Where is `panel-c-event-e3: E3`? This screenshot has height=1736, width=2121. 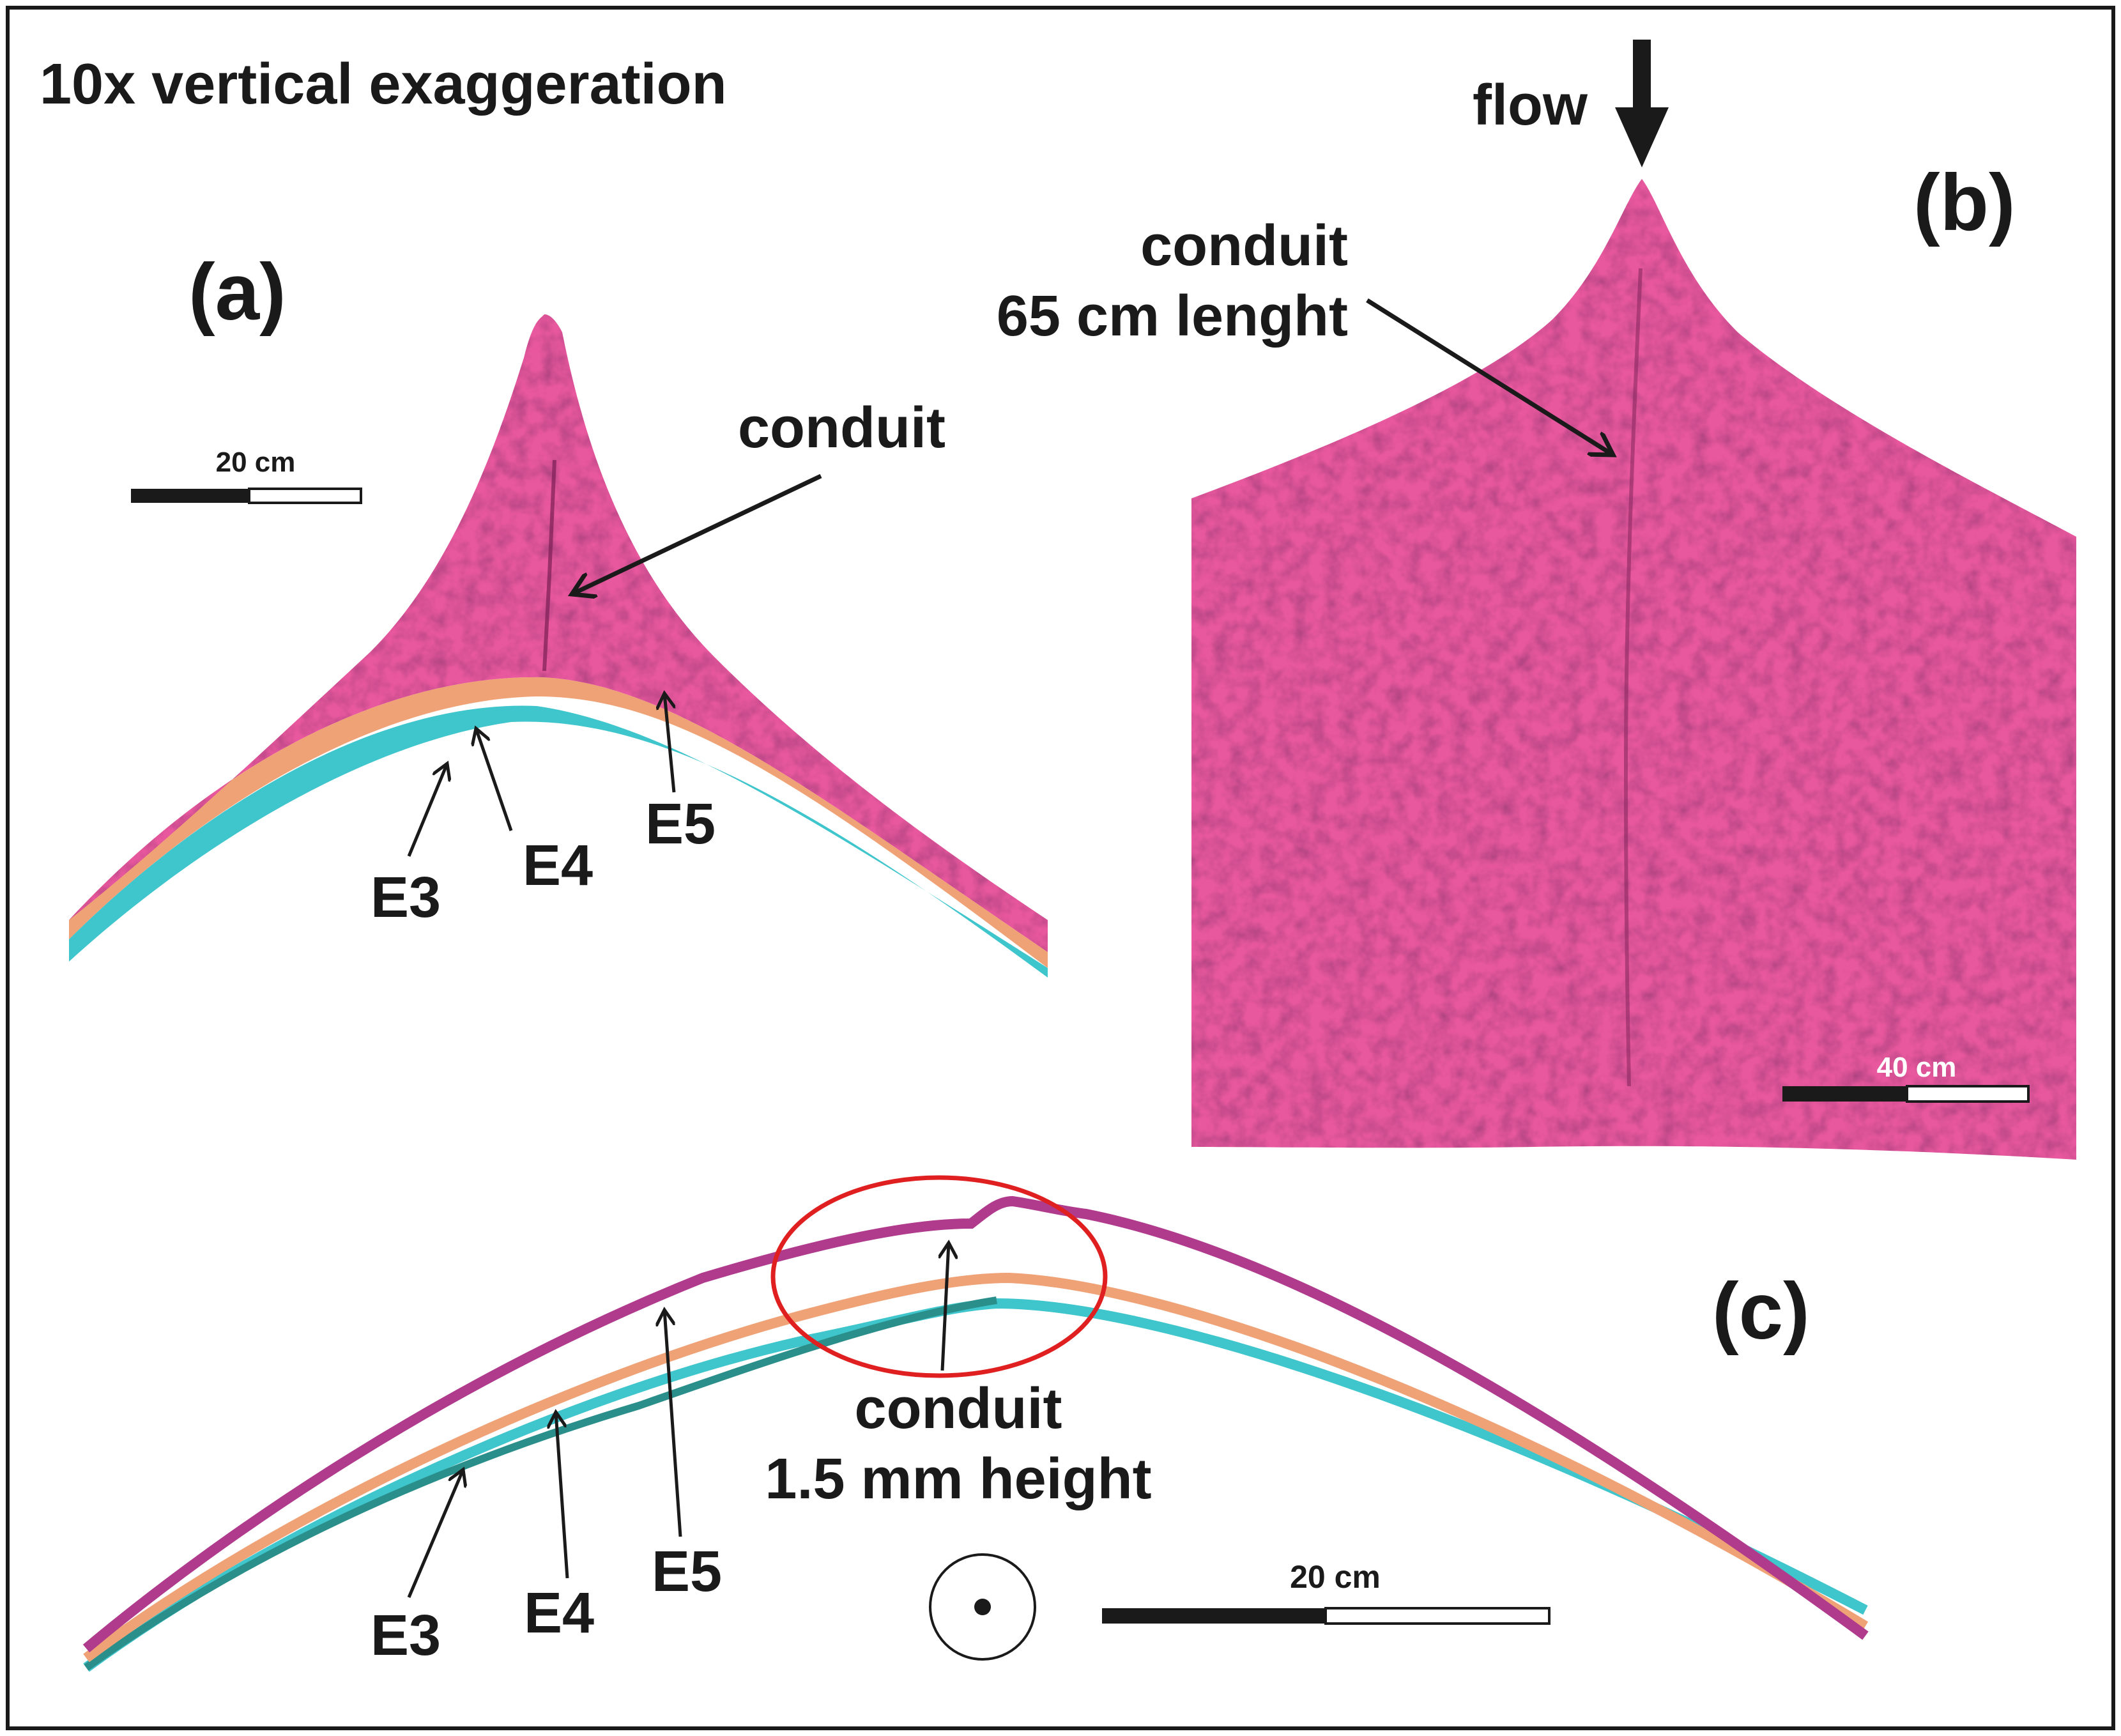 panel-c-event-e3: E3 is located at coordinates (406, 1636).